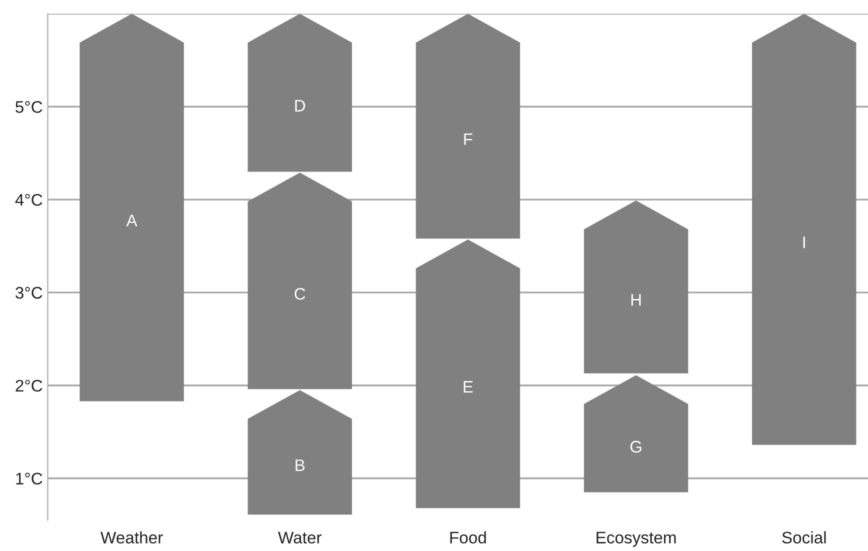  I want to click on y-tick-label: 4°C, so click(28, 200).